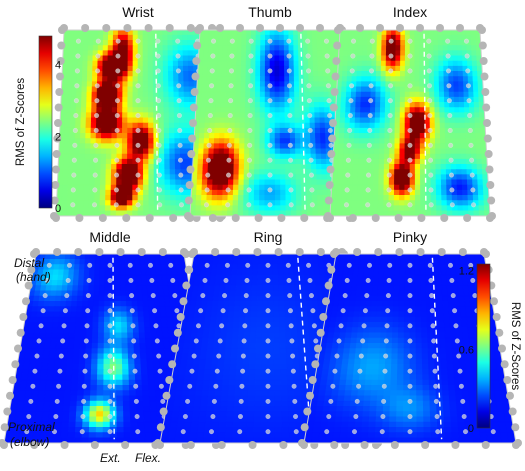  What do you see at coordinates (58, 66) in the screenshot?
I see `colorbar-tick-label: 4` at bounding box center [58, 66].